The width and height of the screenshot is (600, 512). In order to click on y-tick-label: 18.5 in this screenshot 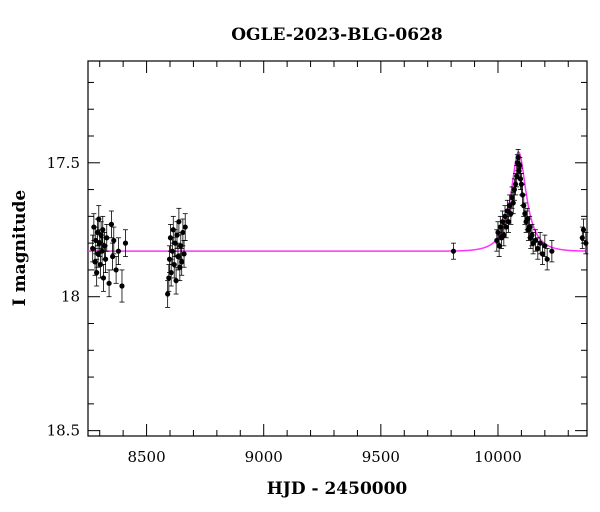, I will do `click(63, 431)`.